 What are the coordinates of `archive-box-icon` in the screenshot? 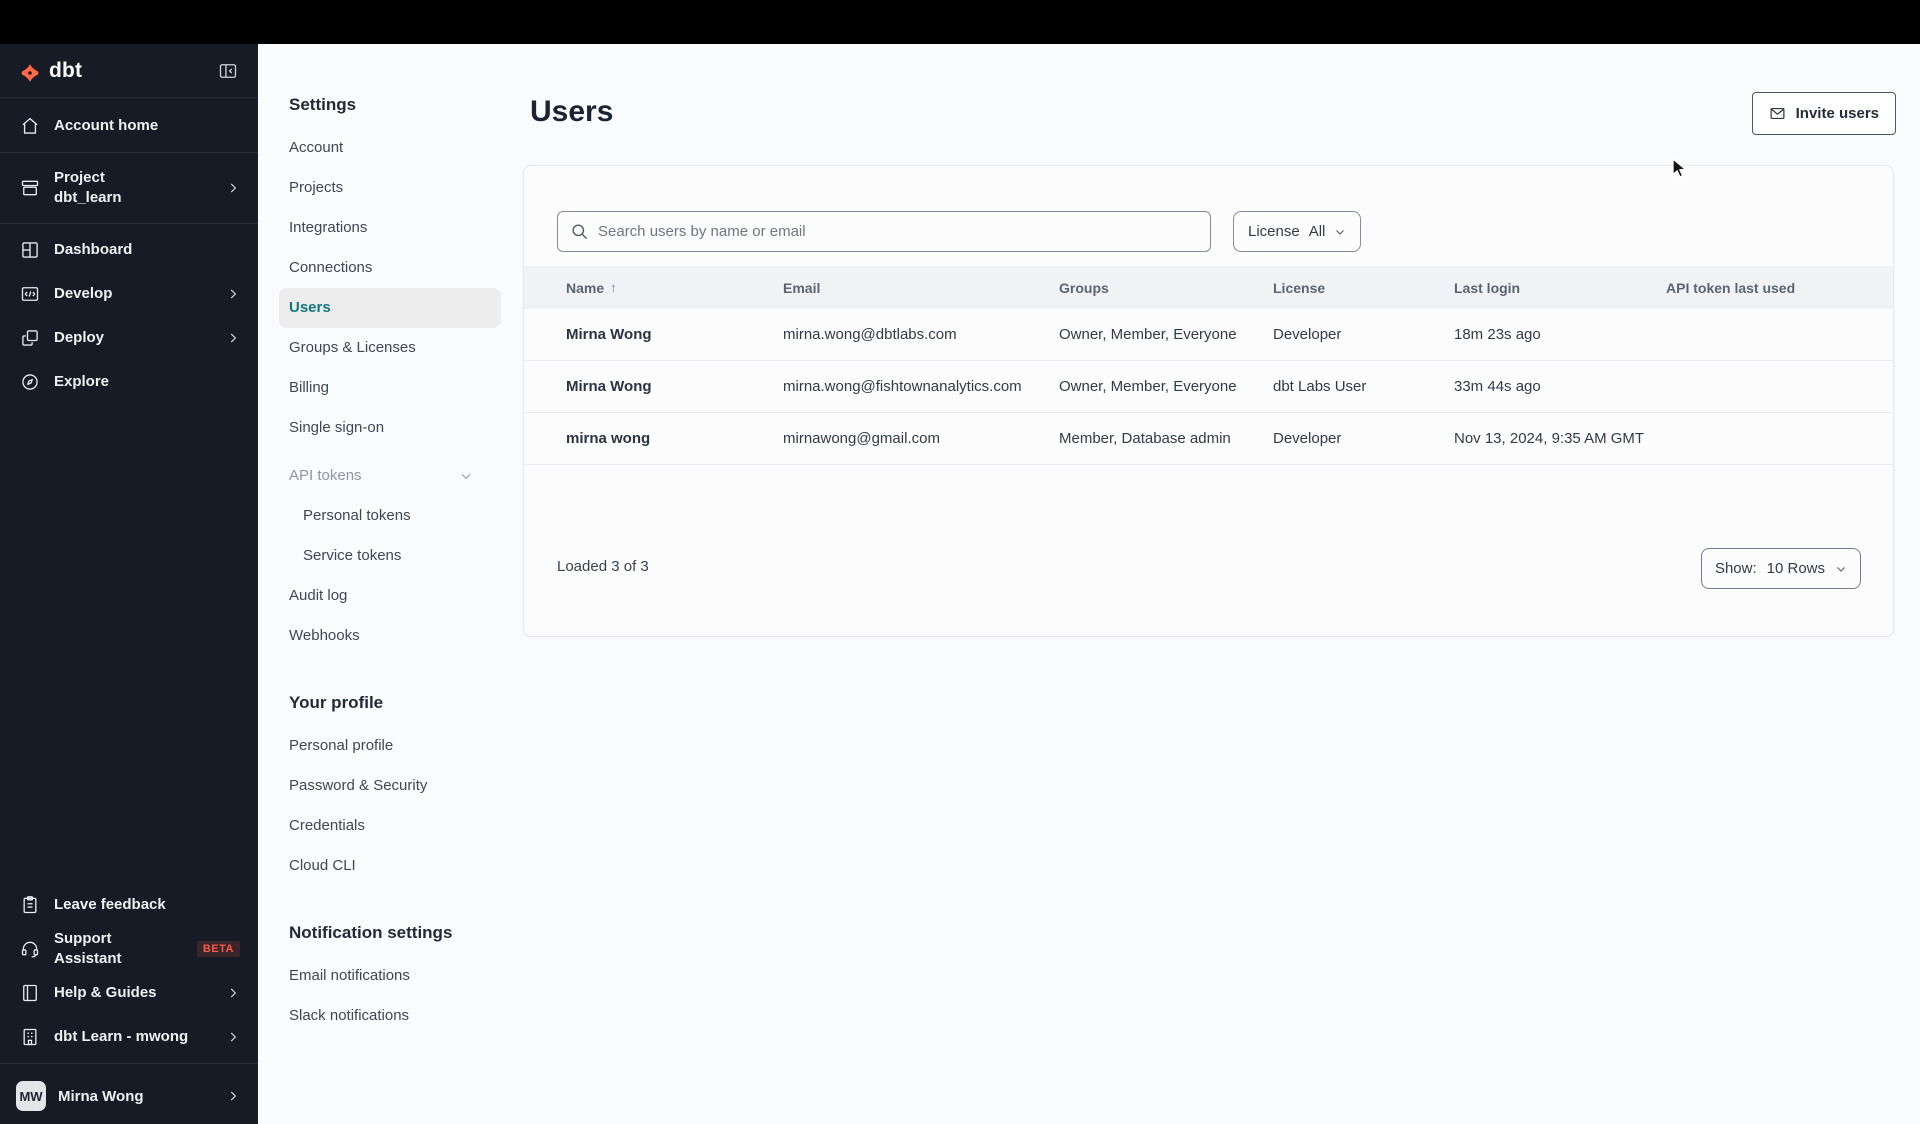 It's located at (30, 188).